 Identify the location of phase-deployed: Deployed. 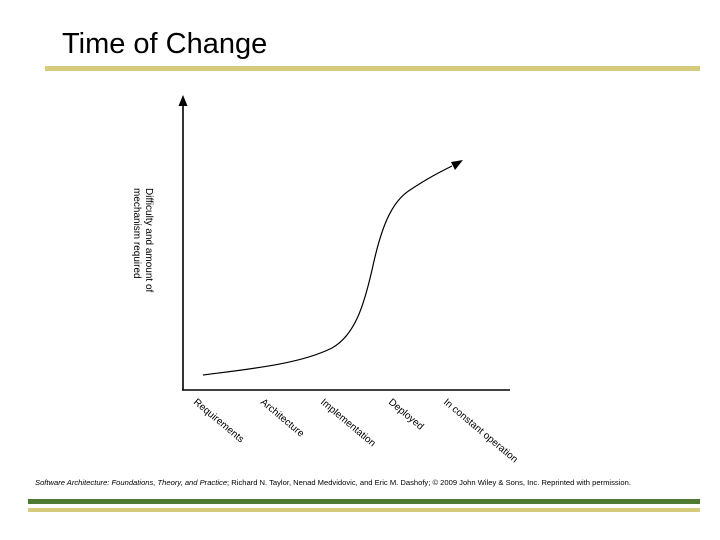
(405, 415).